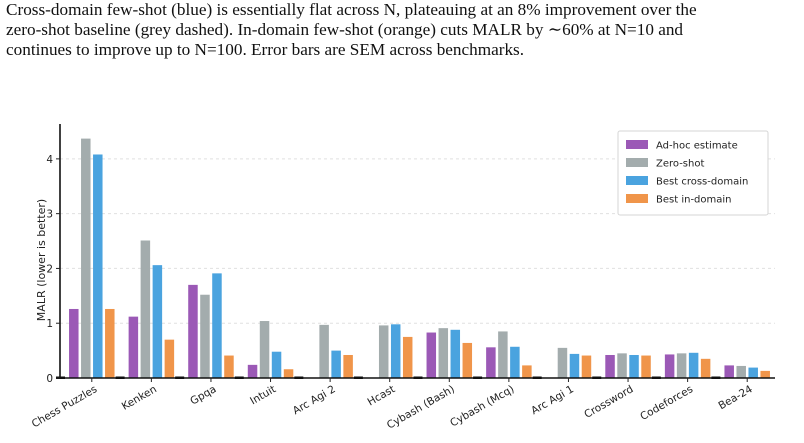 Image resolution: width=804 pixels, height=443 pixels. I want to click on bar-best-cross-domain-hcast, so click(395, 351).